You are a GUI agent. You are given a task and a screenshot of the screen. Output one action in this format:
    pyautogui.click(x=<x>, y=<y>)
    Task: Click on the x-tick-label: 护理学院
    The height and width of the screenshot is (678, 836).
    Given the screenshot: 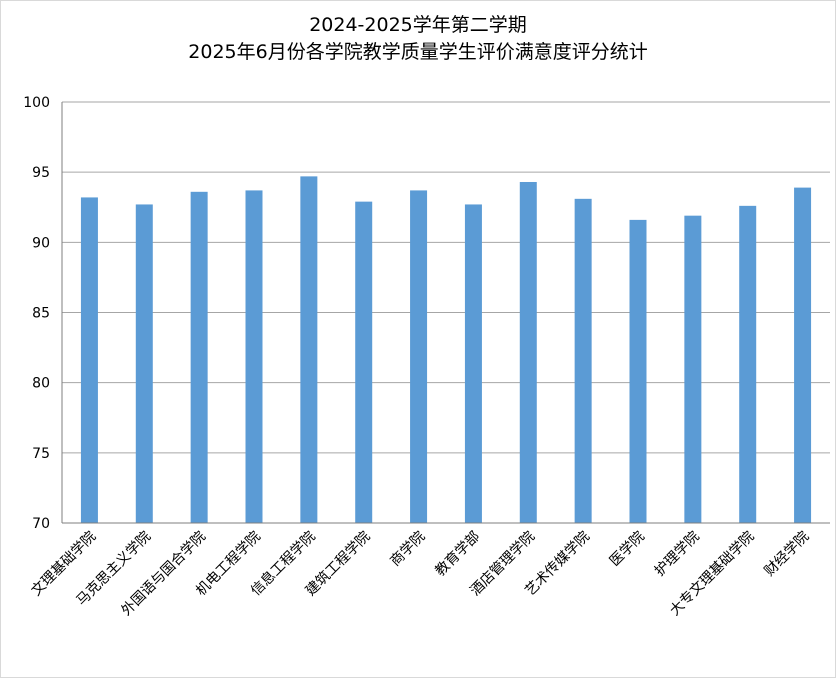 What is the action you would take?
    pyautogui.click(x=677, y=554)
    